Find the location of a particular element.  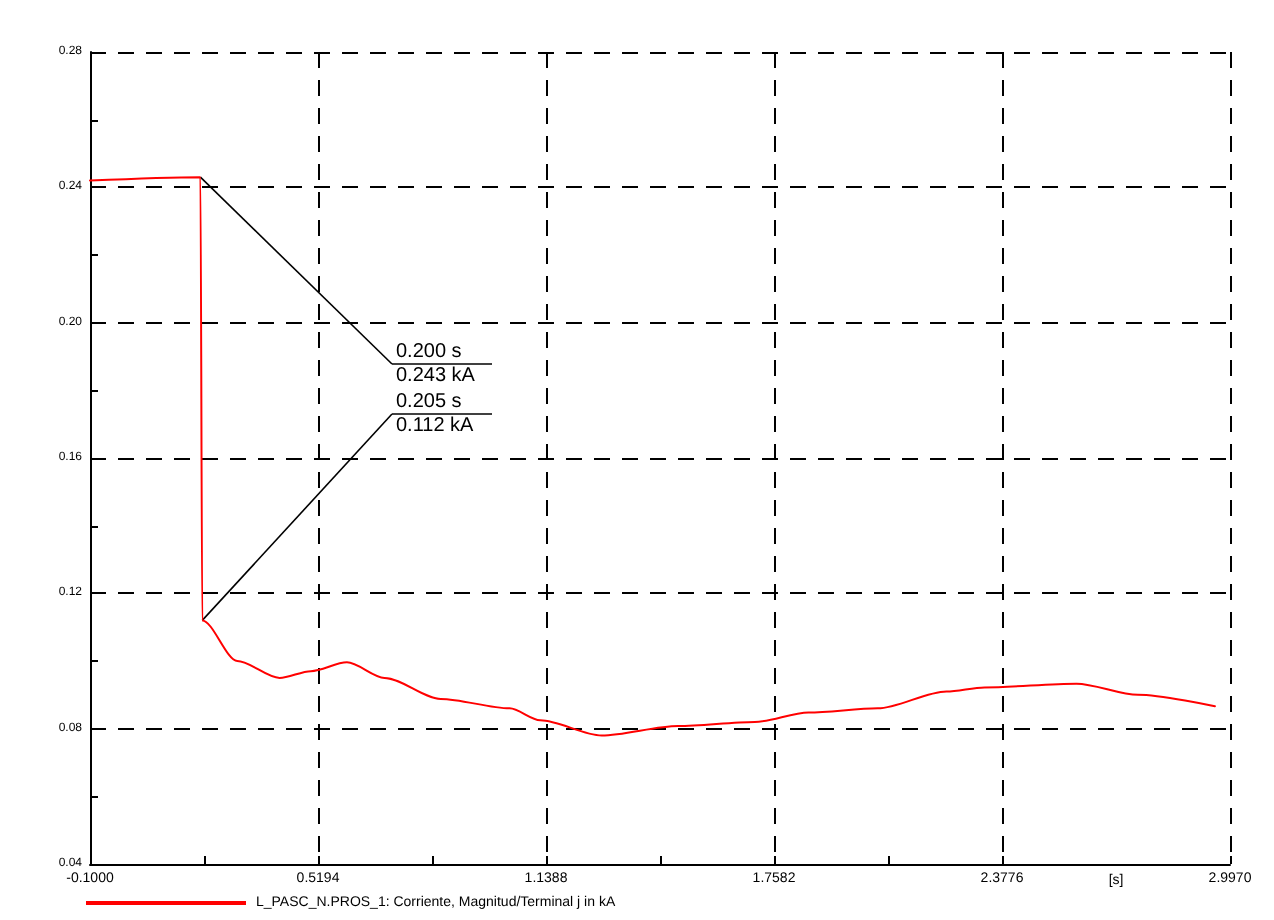

annotation: 0.200 s 0.243 kA is located at coordinates (436, 364).